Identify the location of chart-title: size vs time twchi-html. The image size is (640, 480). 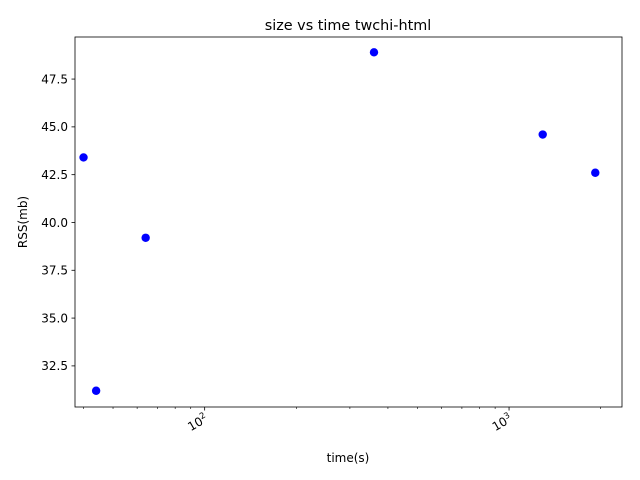
(348, 26).